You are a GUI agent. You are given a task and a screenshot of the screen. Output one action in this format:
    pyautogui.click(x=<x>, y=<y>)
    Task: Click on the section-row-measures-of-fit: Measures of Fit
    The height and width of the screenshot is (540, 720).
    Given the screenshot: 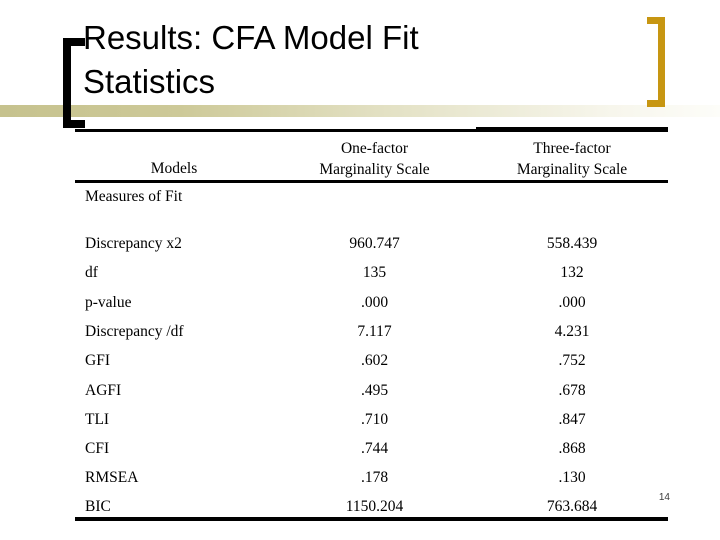 What is the action you would take?
    pyautogui.click(x=134, y=196)
    